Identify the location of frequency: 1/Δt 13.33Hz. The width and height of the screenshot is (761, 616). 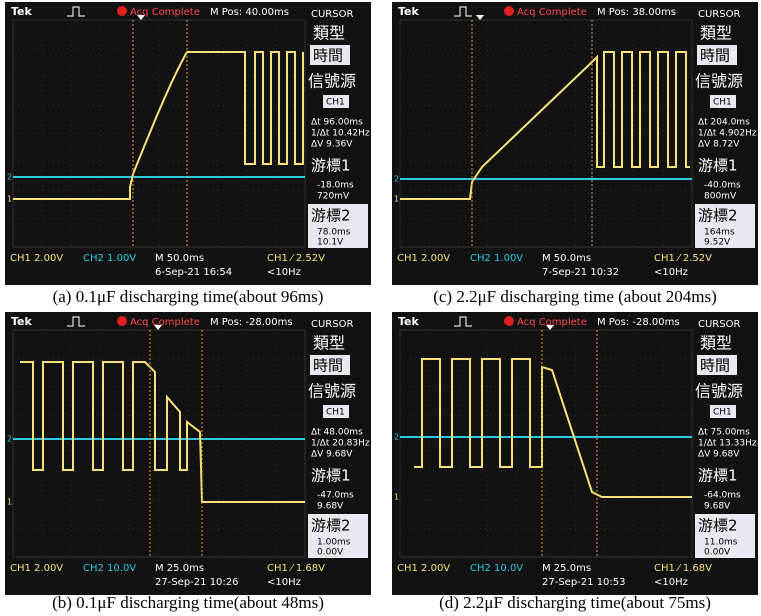
(727, 444).